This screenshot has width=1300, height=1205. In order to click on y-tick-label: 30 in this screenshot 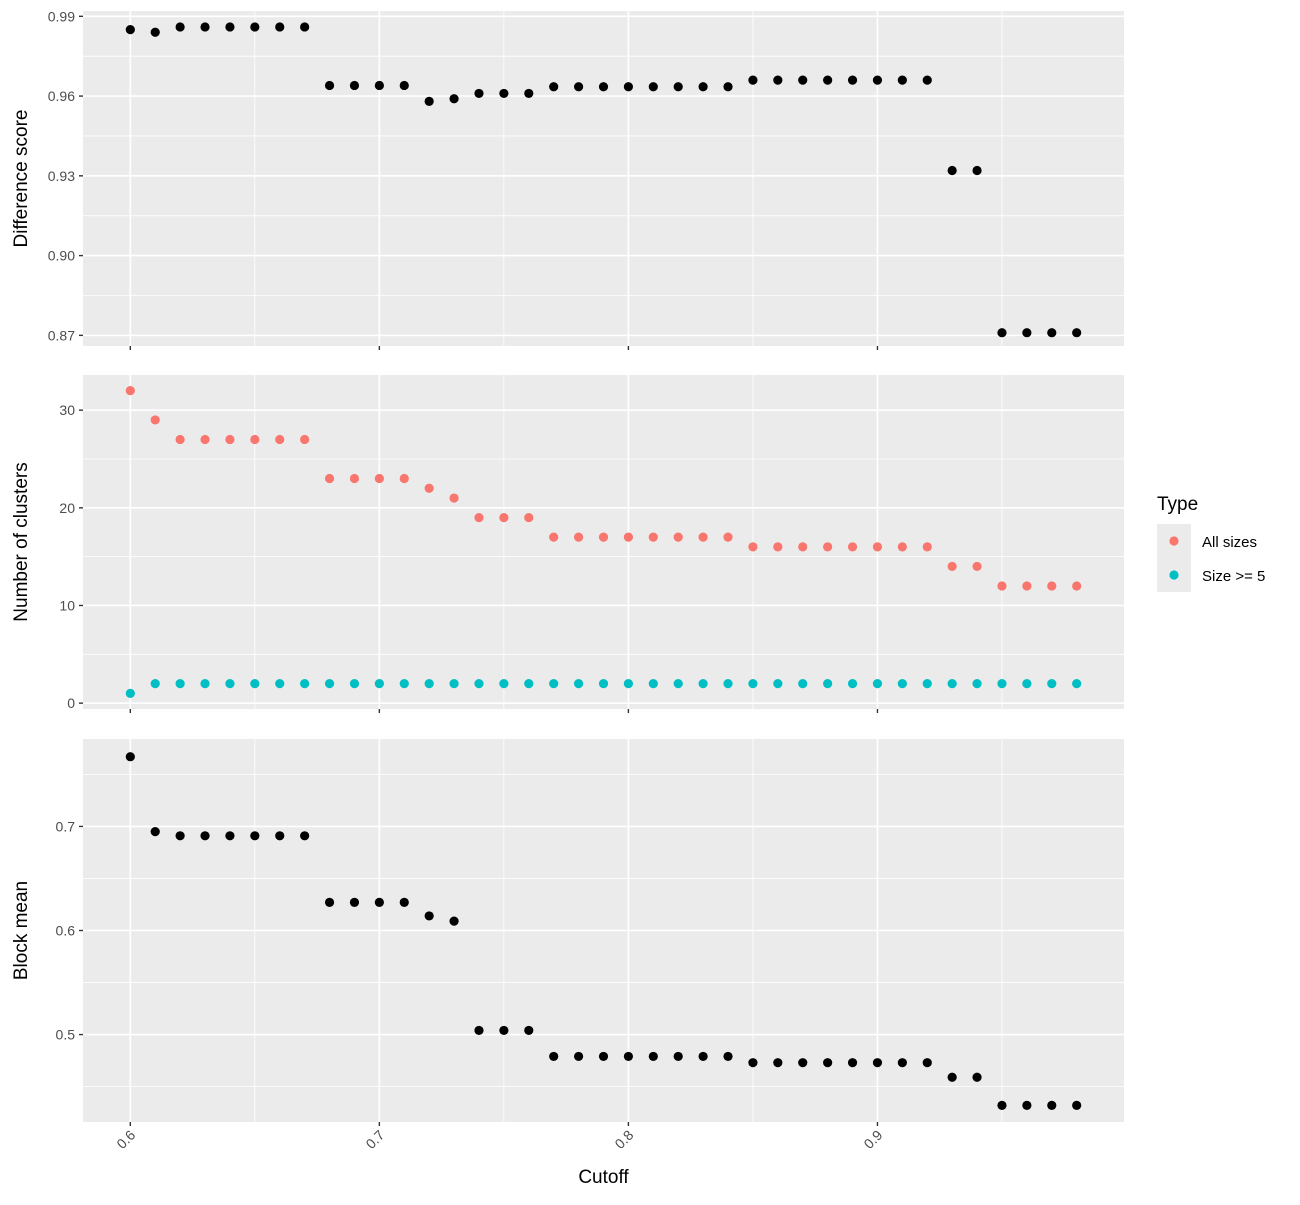, I will do `click(67, 410)`.